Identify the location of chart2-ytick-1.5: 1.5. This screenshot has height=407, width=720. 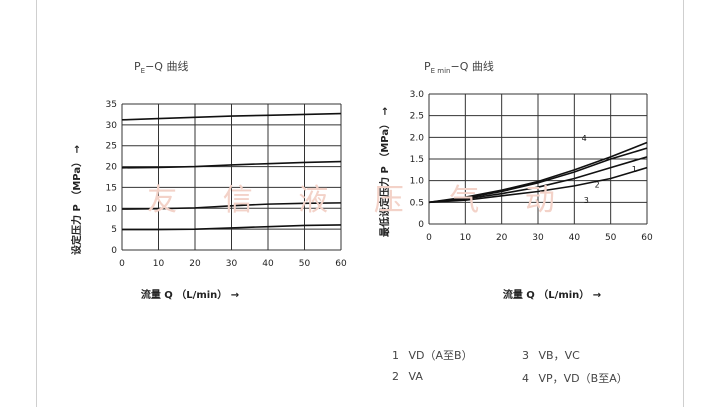
(417, 160).